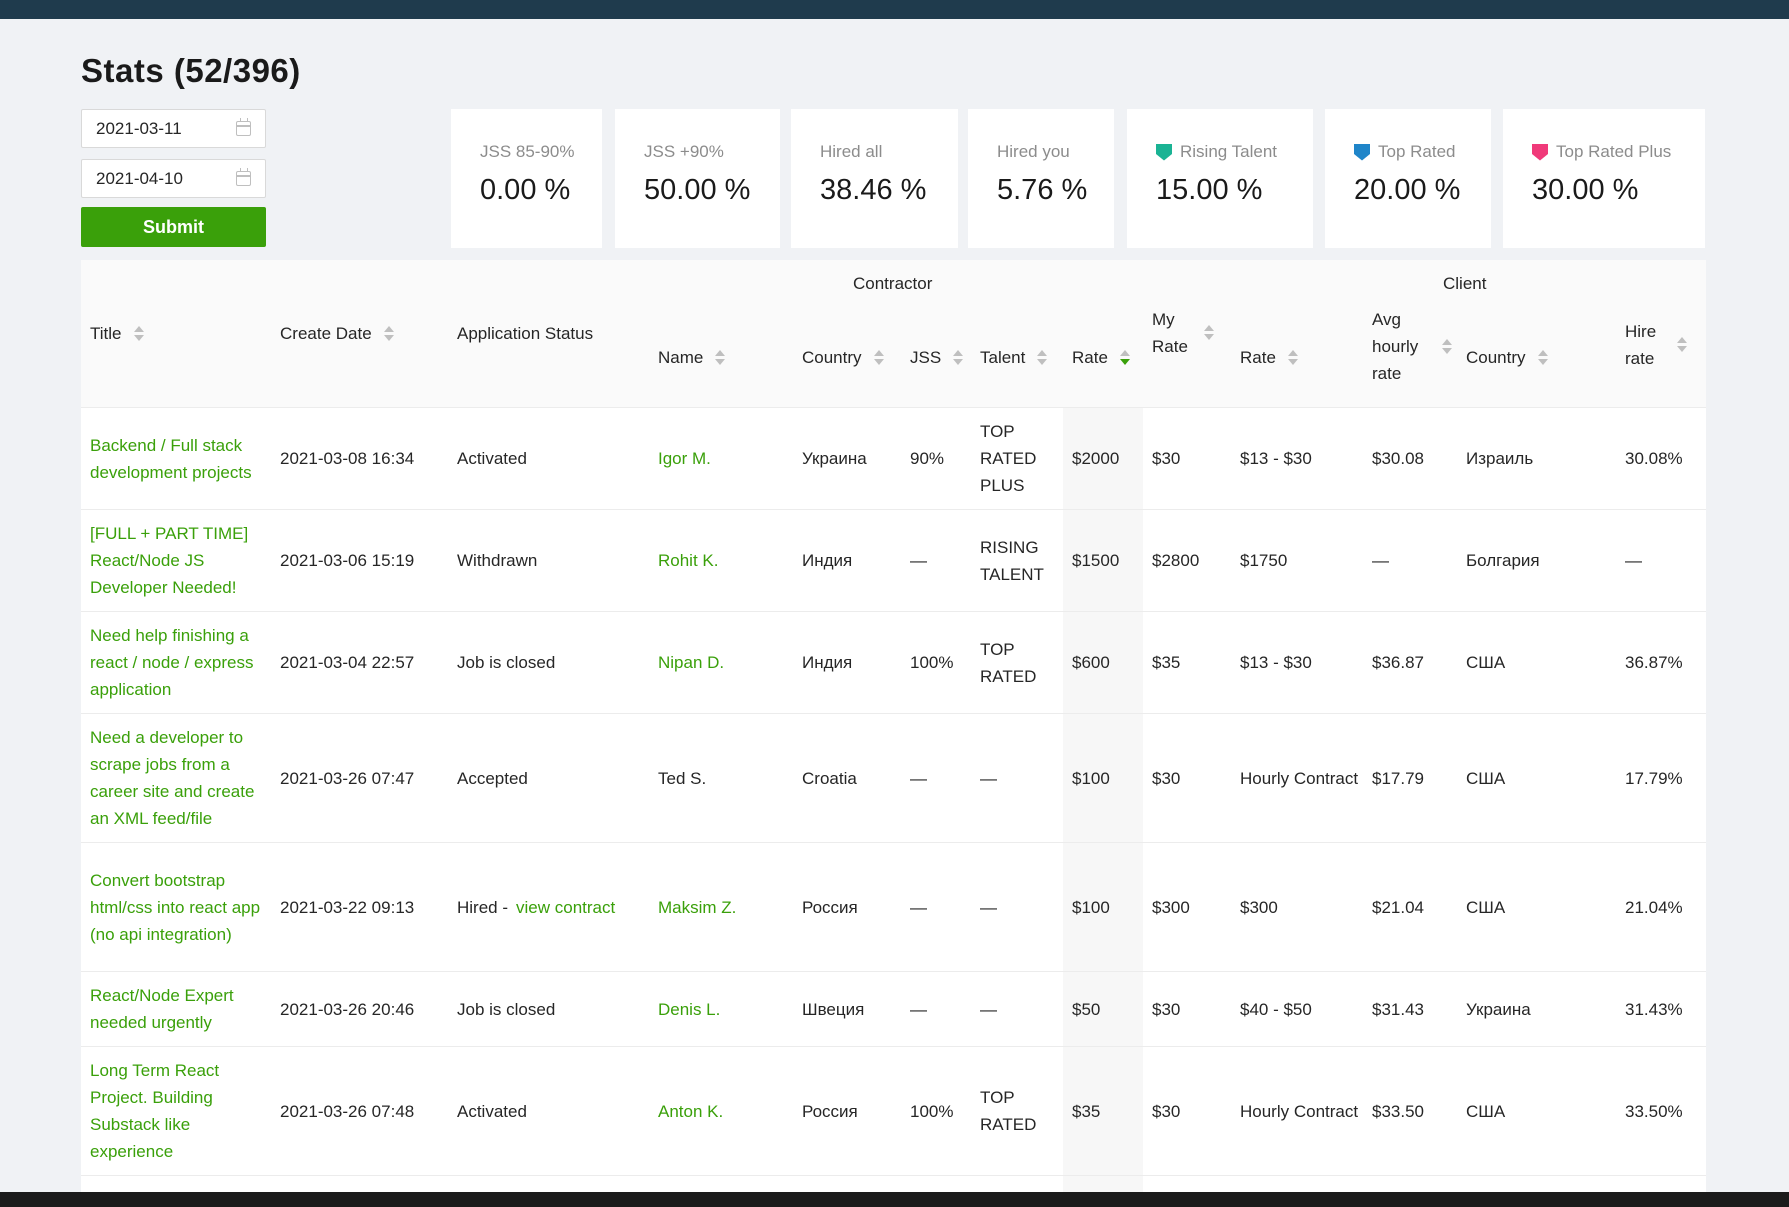 Image resolution: width=1789 pixels, height=1207 pixels. What do you see at coordinates (117, 333) in the screenshot?
I see `column-header-title: Title` at bounding box center [117, 333].